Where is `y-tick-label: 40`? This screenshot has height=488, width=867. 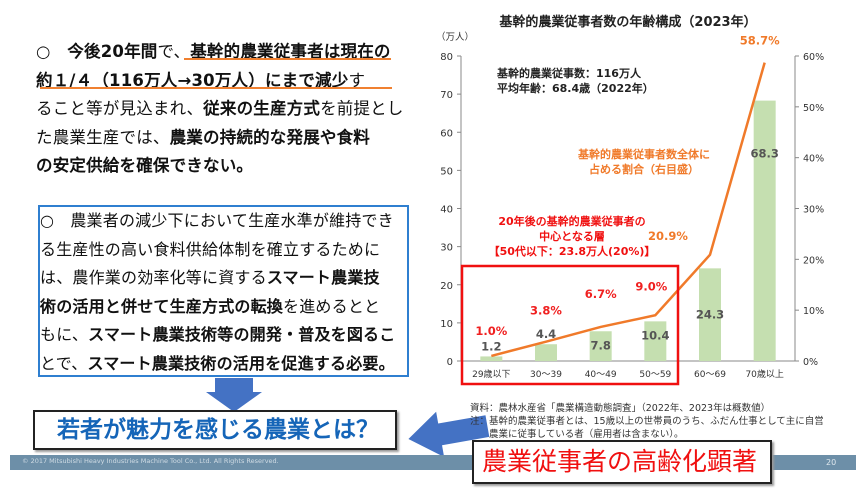
y-tick-label: 40 is located at coordinates (446, 210).